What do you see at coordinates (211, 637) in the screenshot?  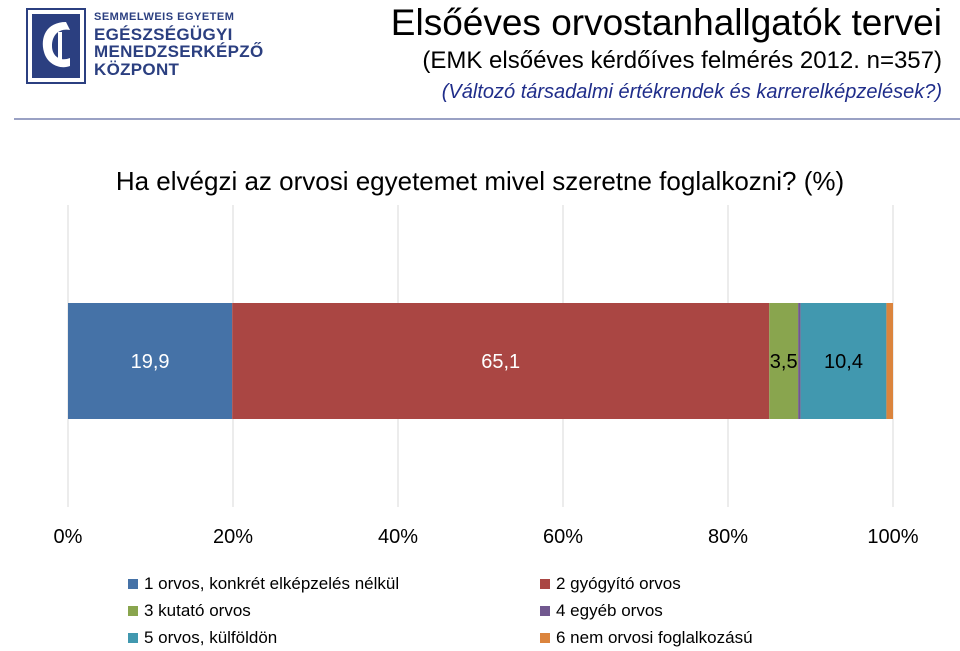 I see `legend-label-s5: 5 orvos, külföldön` at bounding box center [211, 637].